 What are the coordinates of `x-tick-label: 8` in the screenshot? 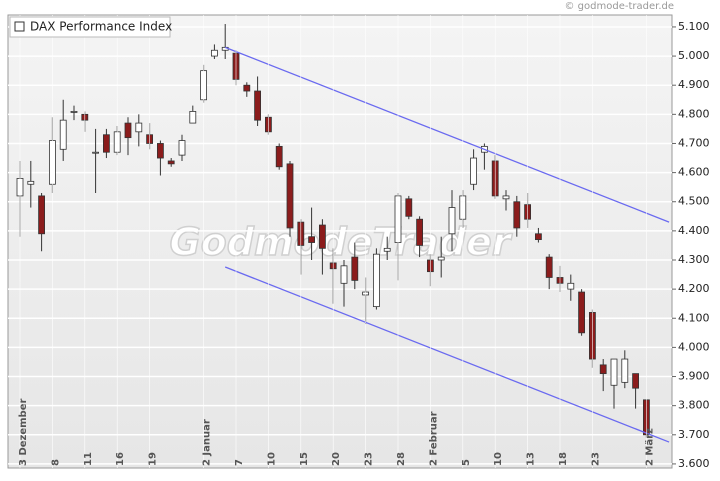 It's located at (55, 462).